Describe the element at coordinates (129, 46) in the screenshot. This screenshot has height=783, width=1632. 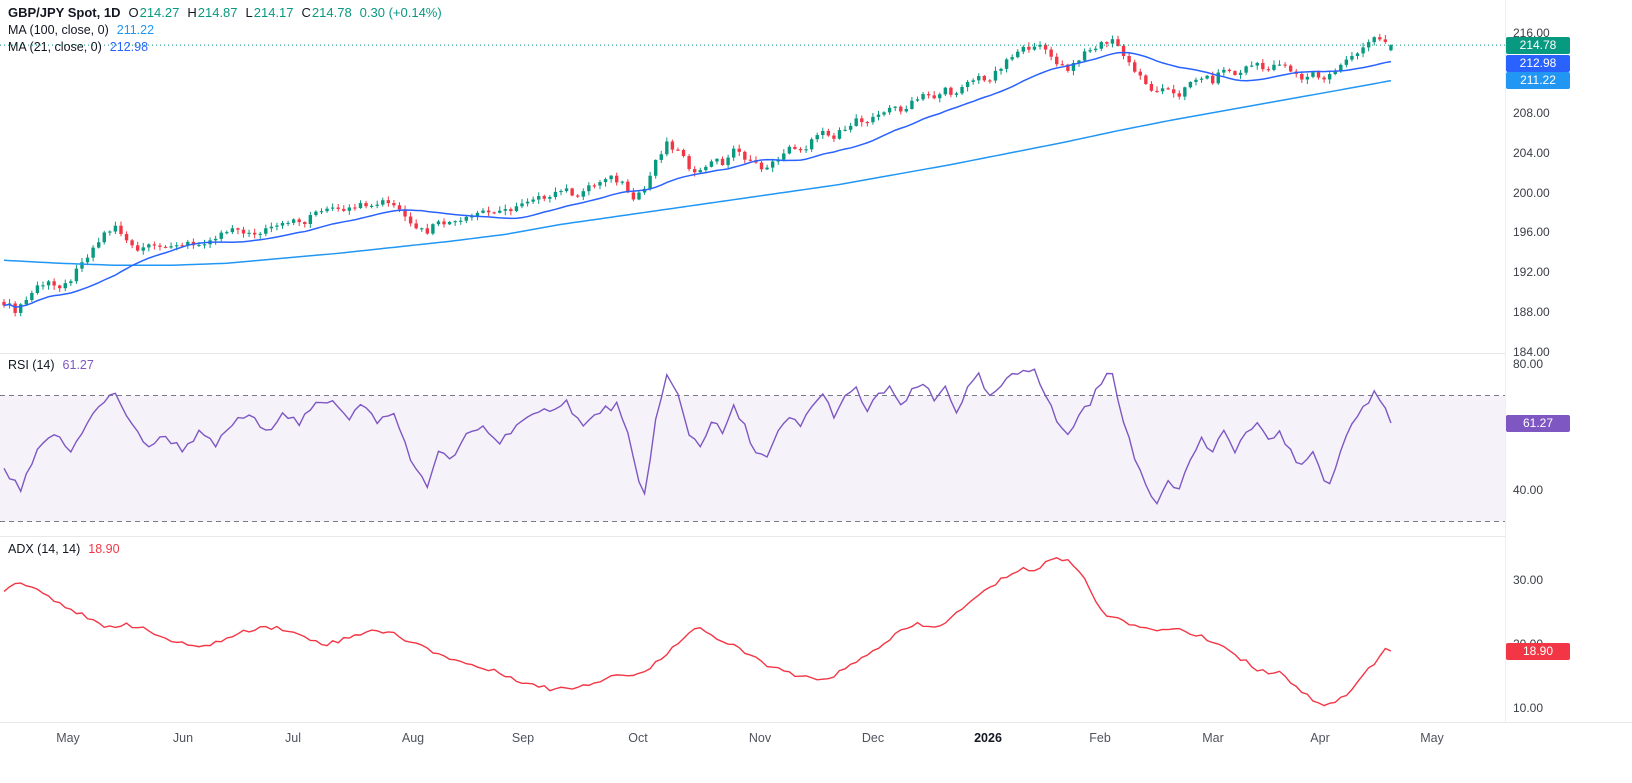
I see `ma21-value: 212.98` at that location.